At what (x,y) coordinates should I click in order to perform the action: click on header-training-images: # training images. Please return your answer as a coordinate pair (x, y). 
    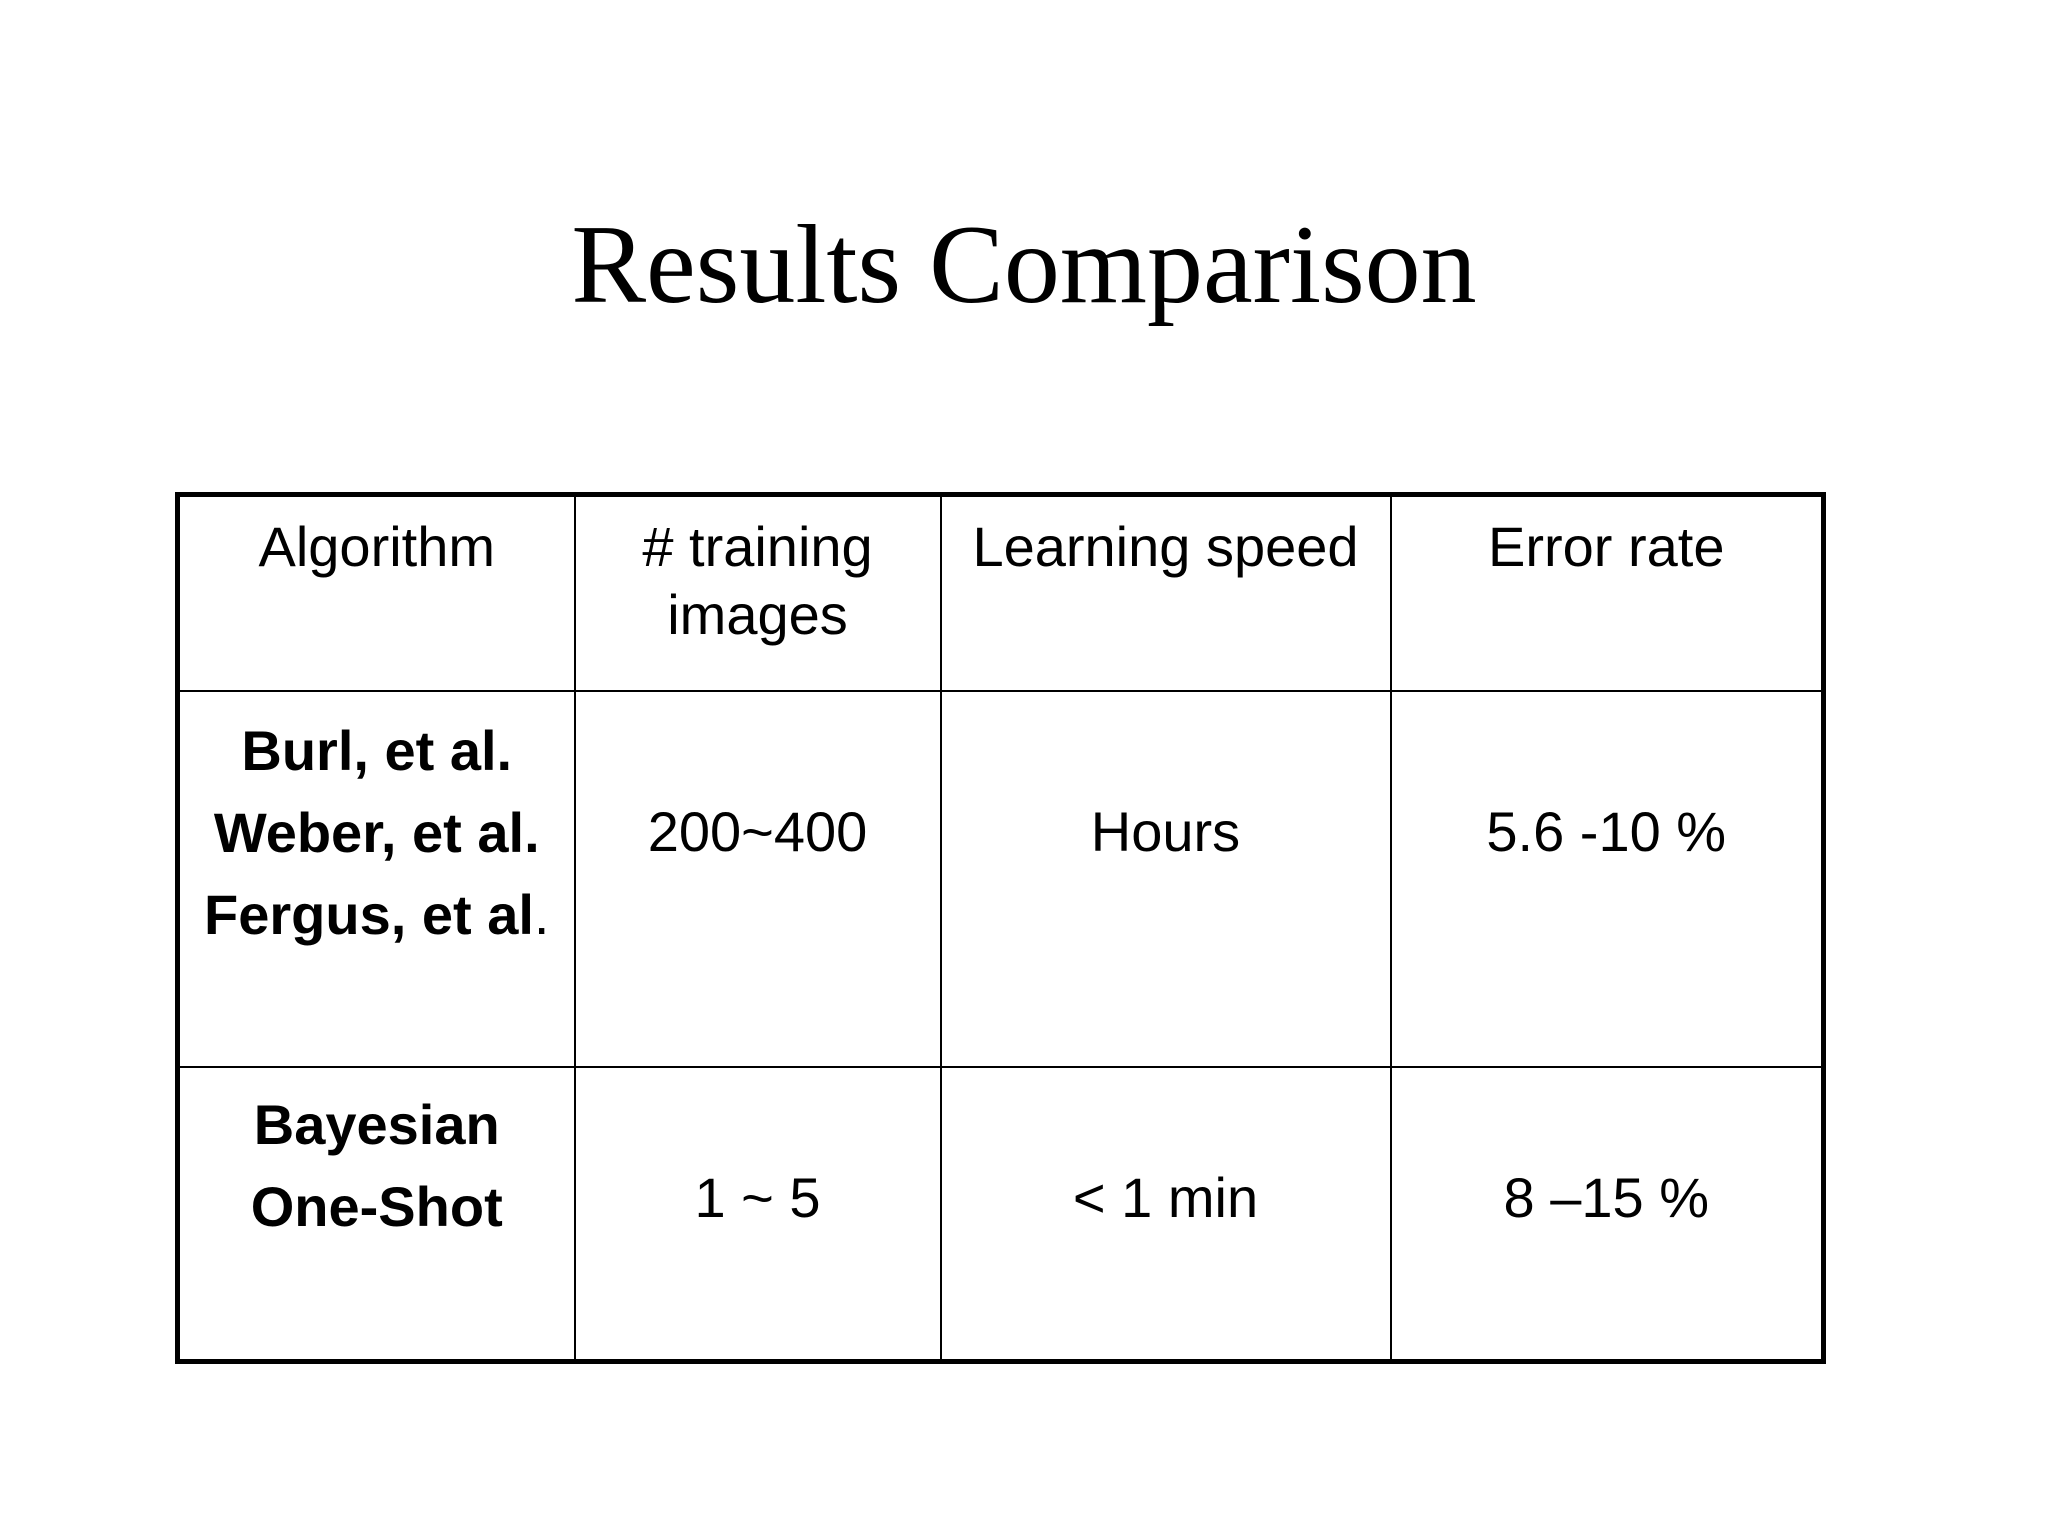
    Looking at the image, I should click on (757, 592).